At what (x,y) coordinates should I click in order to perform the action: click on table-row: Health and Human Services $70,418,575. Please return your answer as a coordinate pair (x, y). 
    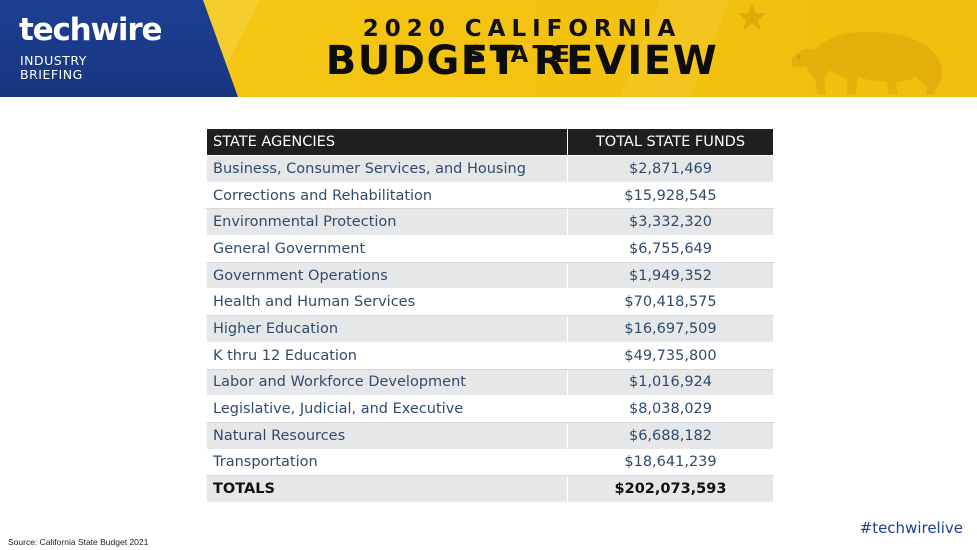
    Looking at the image, I should click on (490, 302).